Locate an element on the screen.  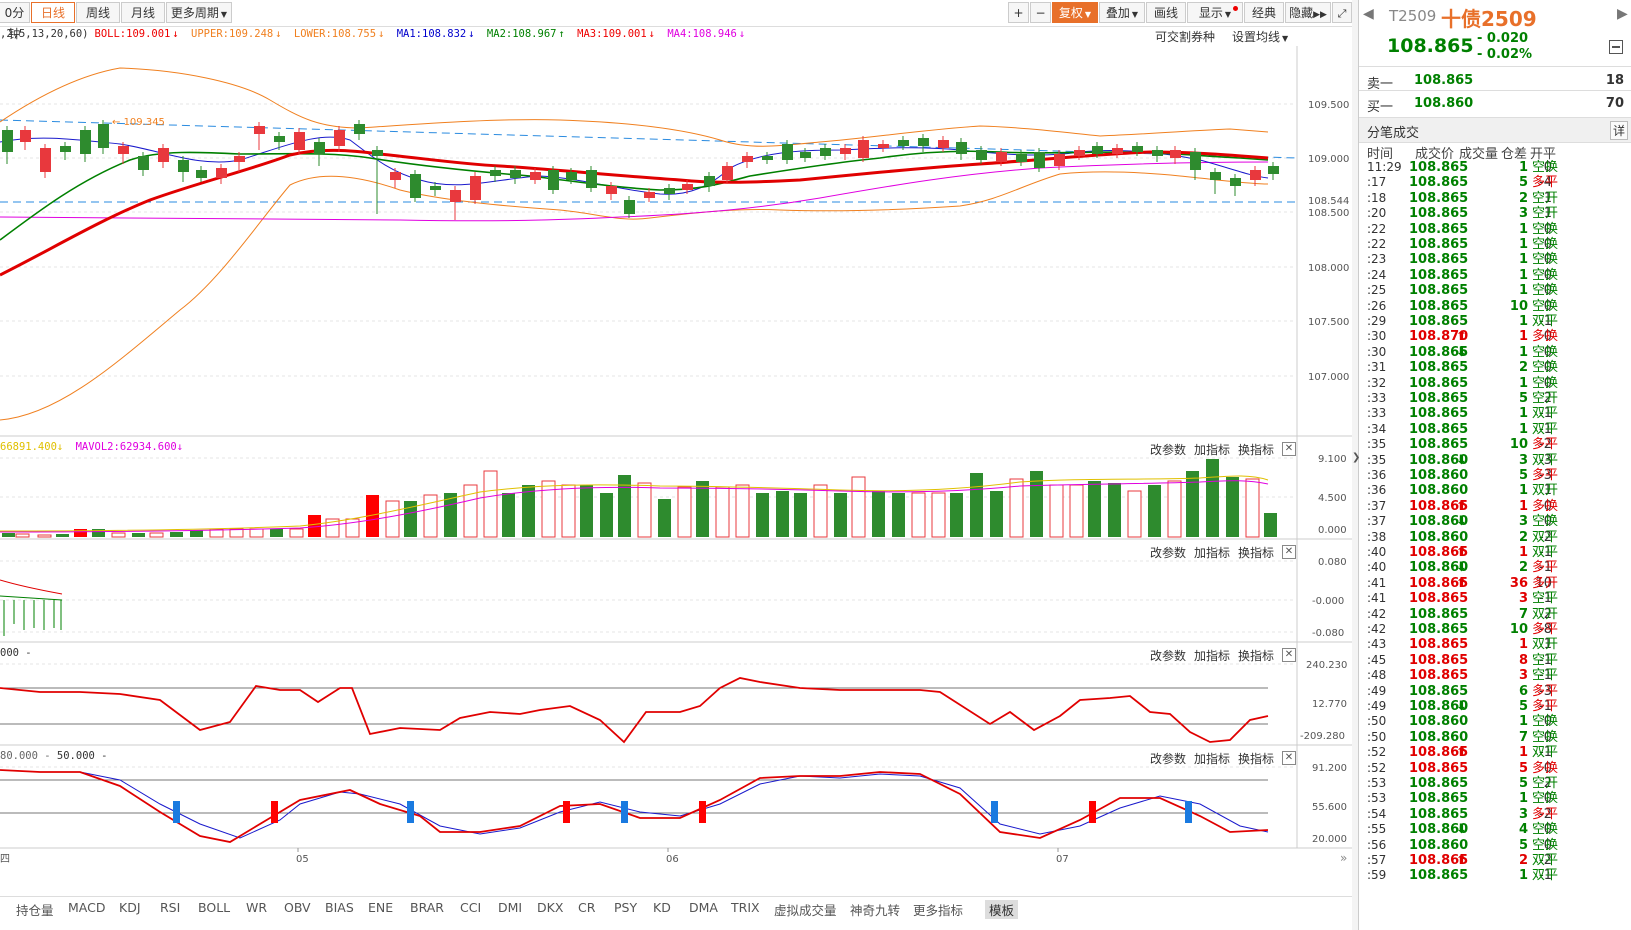
zoom-out-button: − is located at coordinates (1040, 12).